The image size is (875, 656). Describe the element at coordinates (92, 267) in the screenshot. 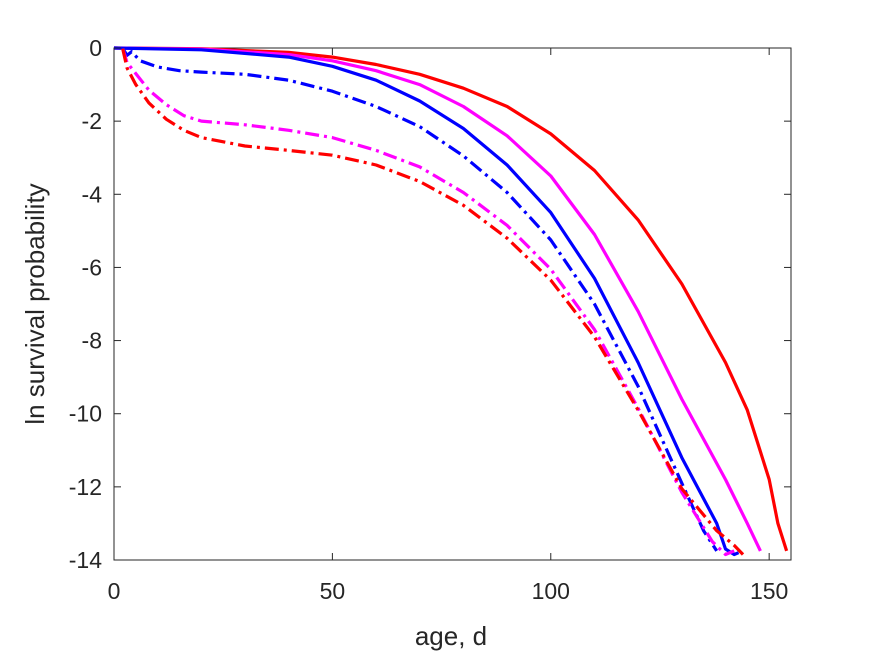

I see `y-tick-label: -6` at that location.